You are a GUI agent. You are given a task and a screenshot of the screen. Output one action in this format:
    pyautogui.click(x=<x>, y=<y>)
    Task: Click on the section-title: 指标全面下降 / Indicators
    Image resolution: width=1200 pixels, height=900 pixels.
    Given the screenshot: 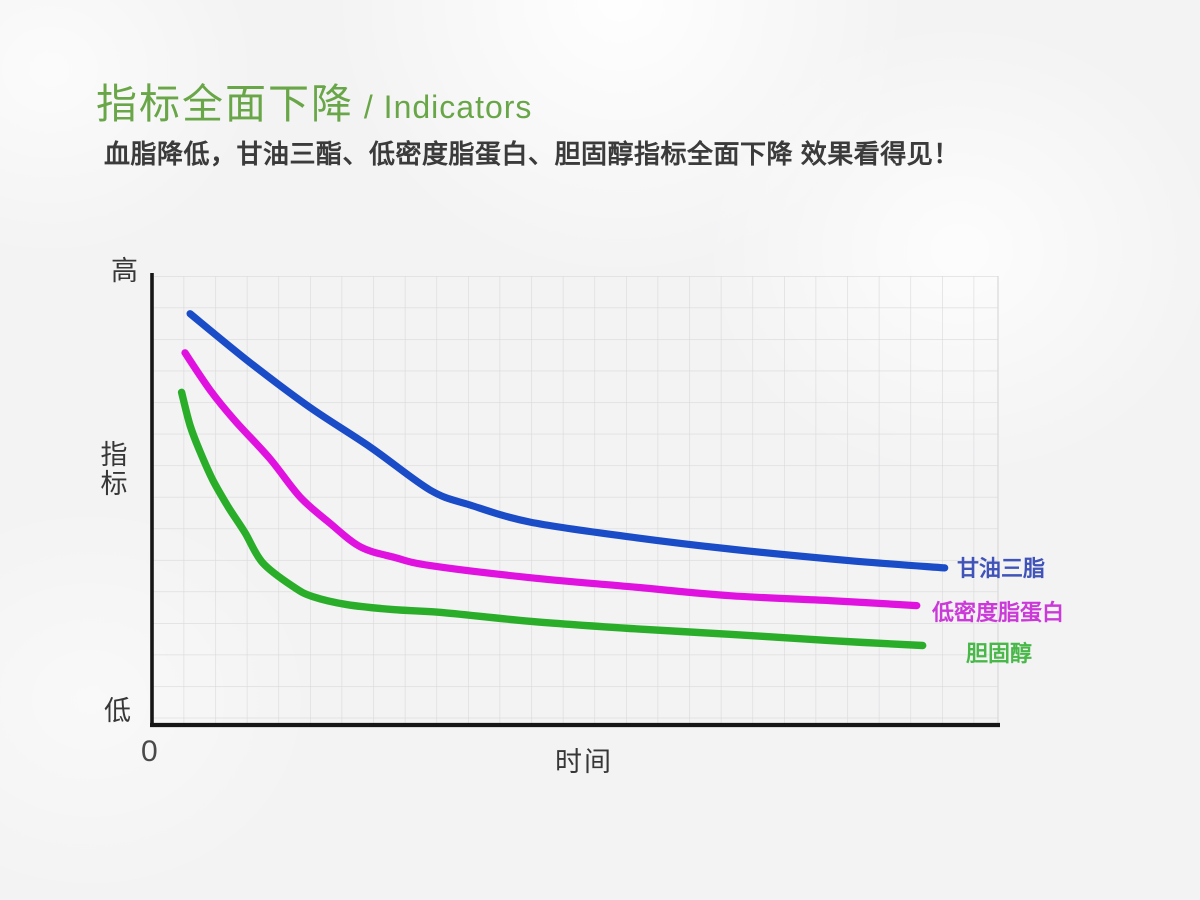 What is the action you would take?
    pyautogui.click(x=314, y=100)
    